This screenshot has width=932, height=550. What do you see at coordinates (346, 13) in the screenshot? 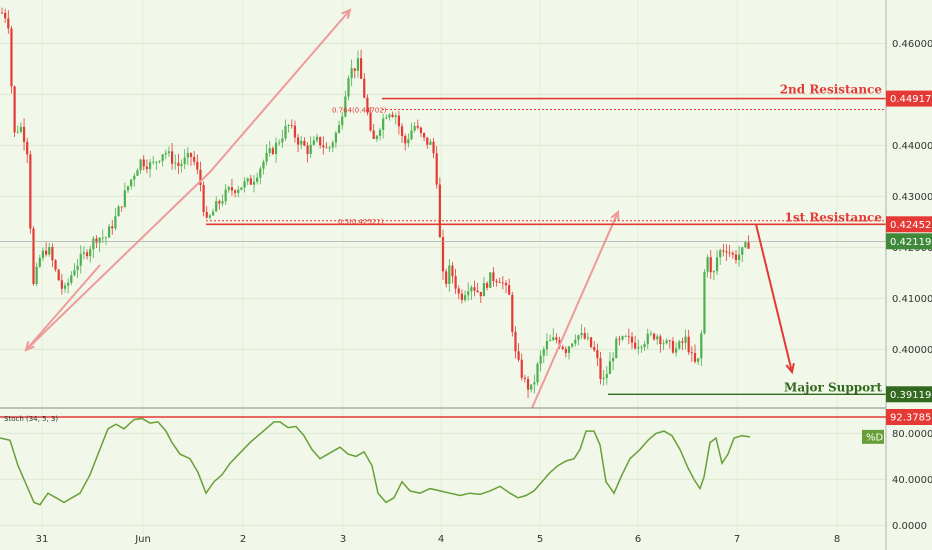
I see `uptrend-arrow-head` at bounding box center [346, 13].